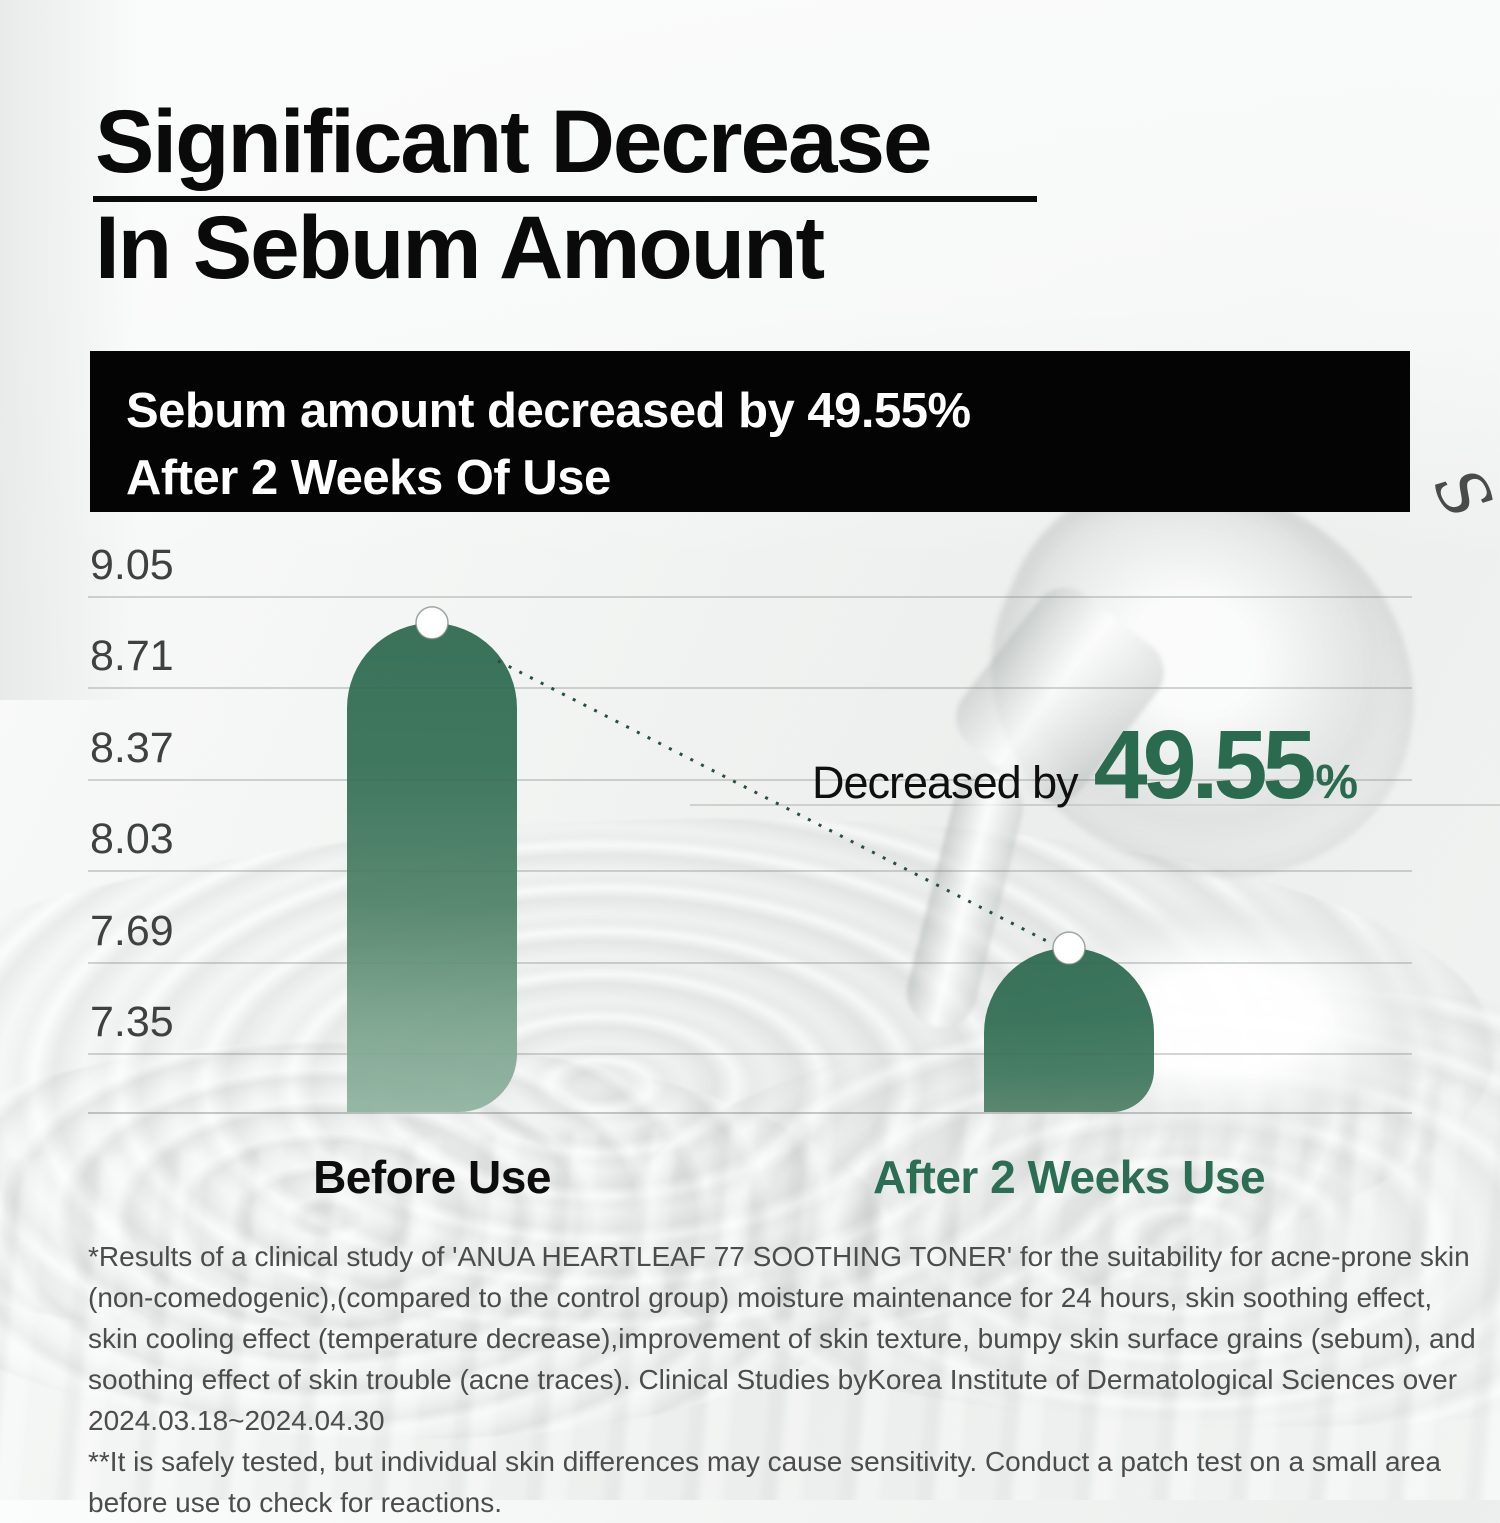 The image size is (1500, 1523). What do you see at coordinates (132, 656) in the screenshot?
I see `y-axis-tick-label: 8.71` at bounding box center [132, 656].